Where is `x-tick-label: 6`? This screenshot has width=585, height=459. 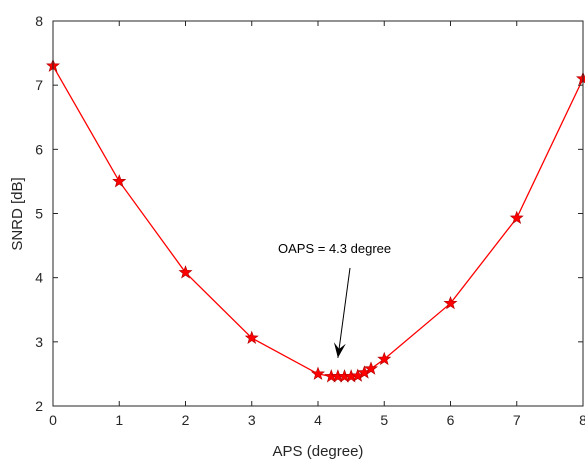
x-tick-label: 6 is located at coordinates (451, 420).